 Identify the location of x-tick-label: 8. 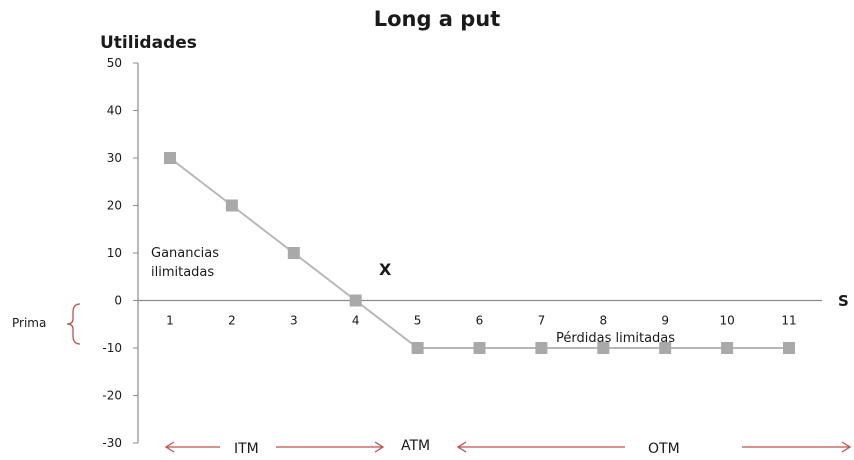
(603, 321).